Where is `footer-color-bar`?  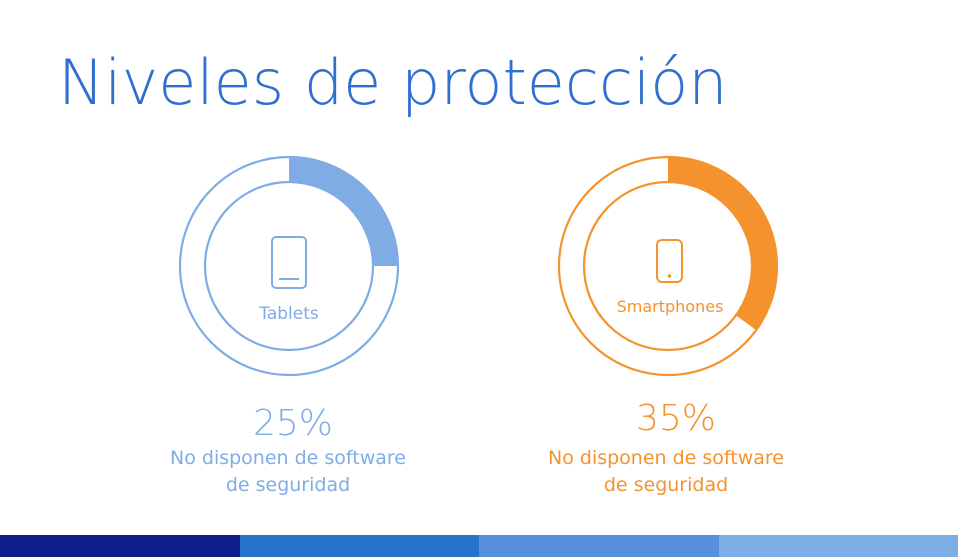
footer-color-bar is located at coordinates (479, 546).